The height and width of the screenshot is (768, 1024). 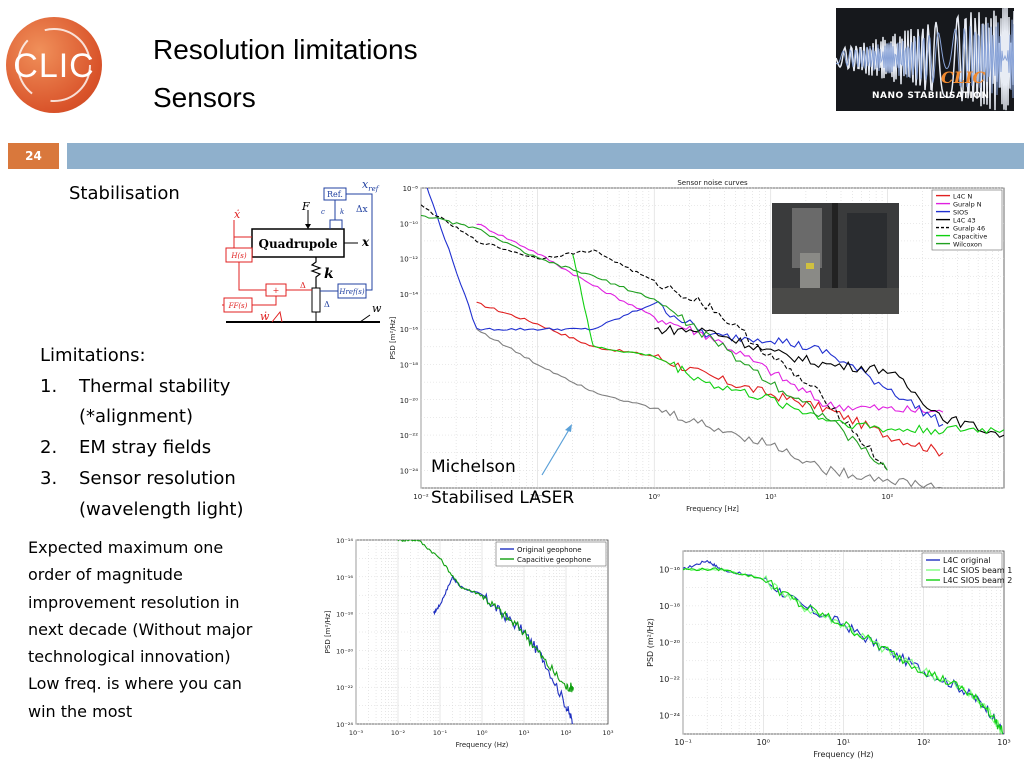 What do you see at coordinates (960, 213) in the screenshot?
I see `legend-label: SIOS` at bounding box center [960, 213].